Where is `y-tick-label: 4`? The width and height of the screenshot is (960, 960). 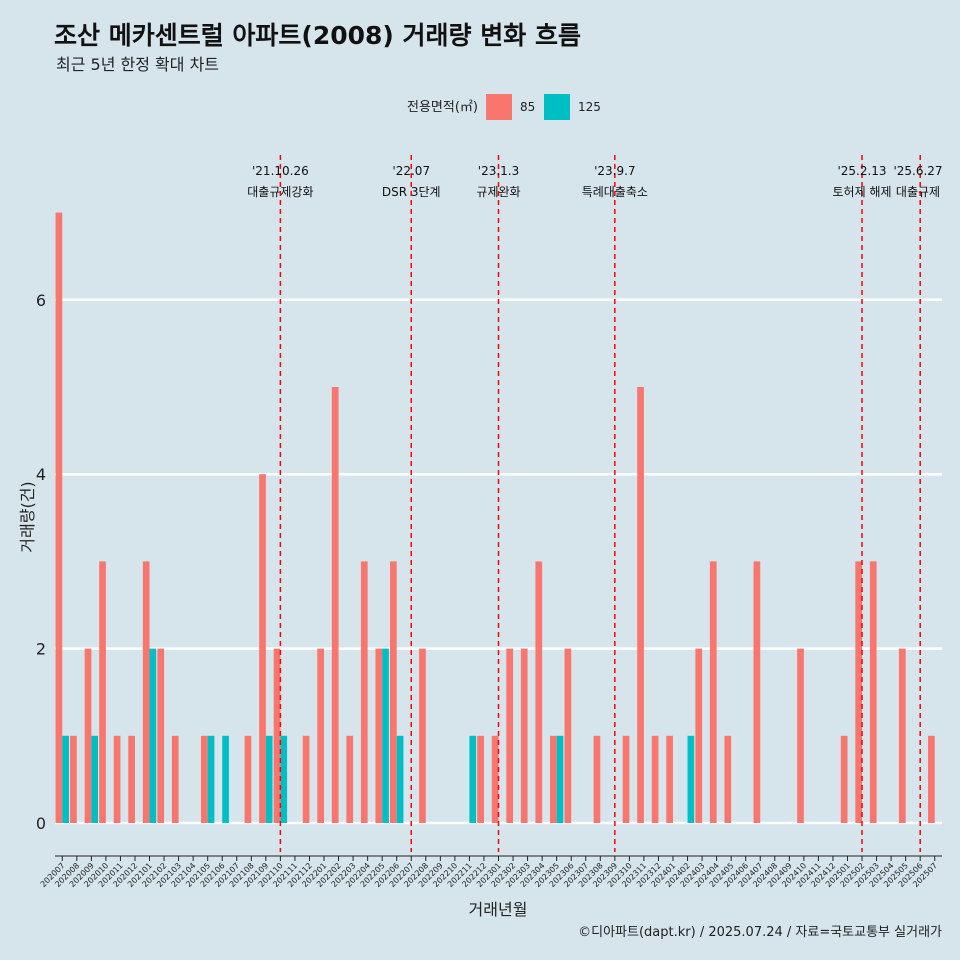
y-tick-label: 4 is located at coordinates (41, 474).